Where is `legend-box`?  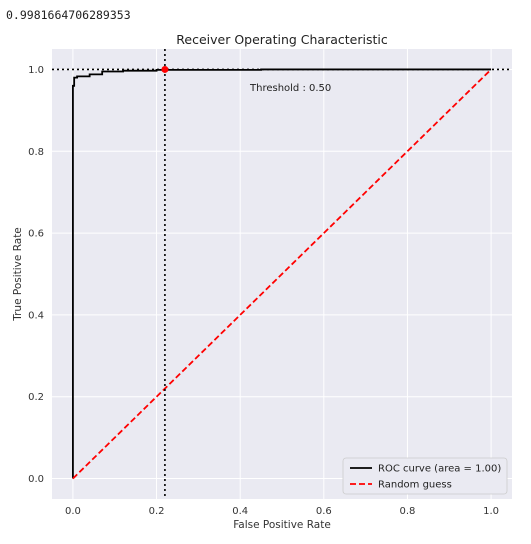
legend-box is located at coordinates (425, 476).